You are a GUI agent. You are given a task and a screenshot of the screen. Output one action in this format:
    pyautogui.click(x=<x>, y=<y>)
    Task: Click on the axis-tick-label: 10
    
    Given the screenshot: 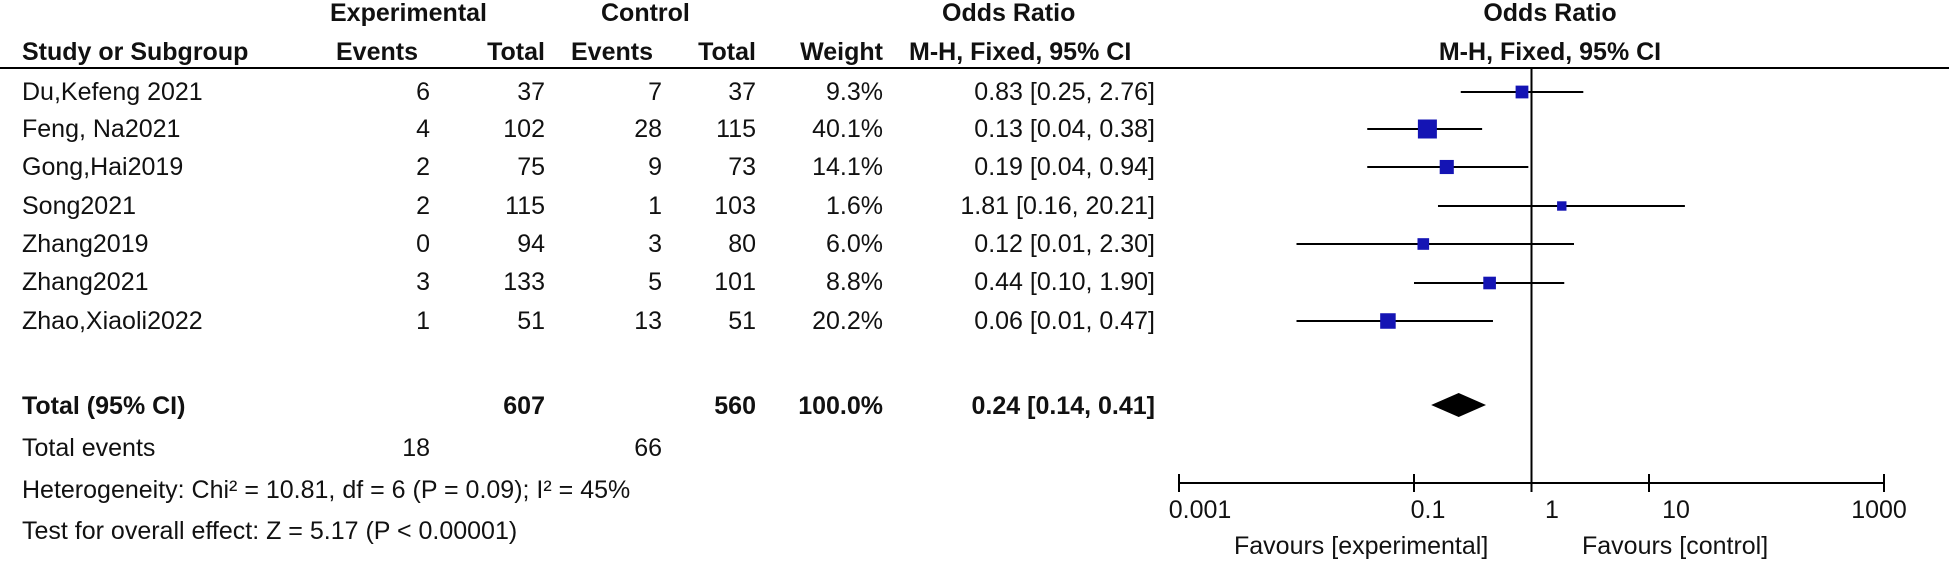 What is the action you would take?
    pyautogui.click(x=1676, y=510)
    